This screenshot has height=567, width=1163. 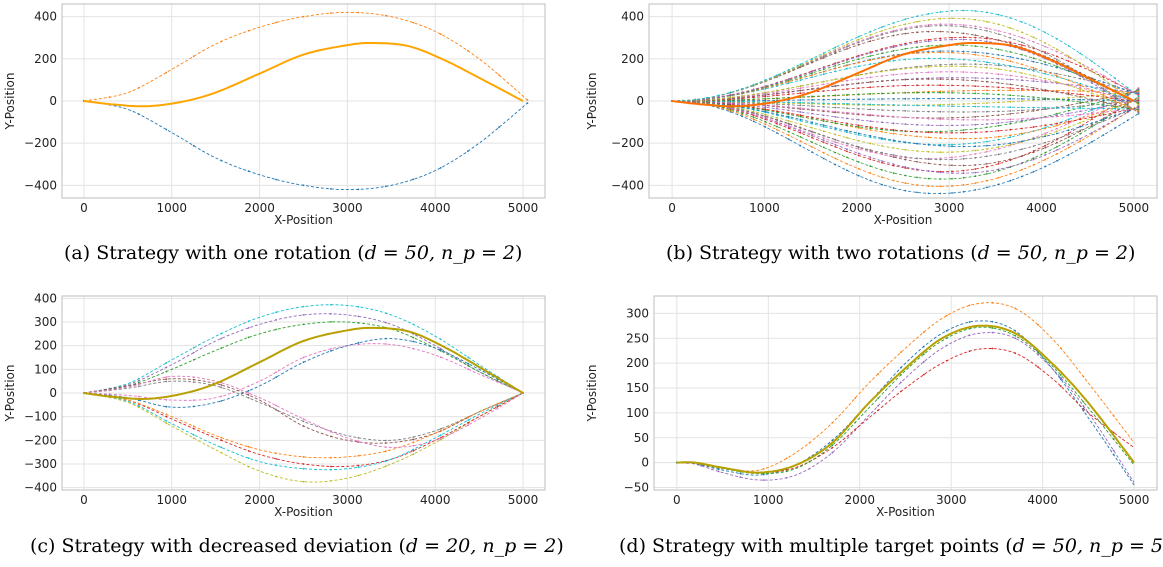 I want to click on fan-line-10-point, so click(x=1115, y=115).